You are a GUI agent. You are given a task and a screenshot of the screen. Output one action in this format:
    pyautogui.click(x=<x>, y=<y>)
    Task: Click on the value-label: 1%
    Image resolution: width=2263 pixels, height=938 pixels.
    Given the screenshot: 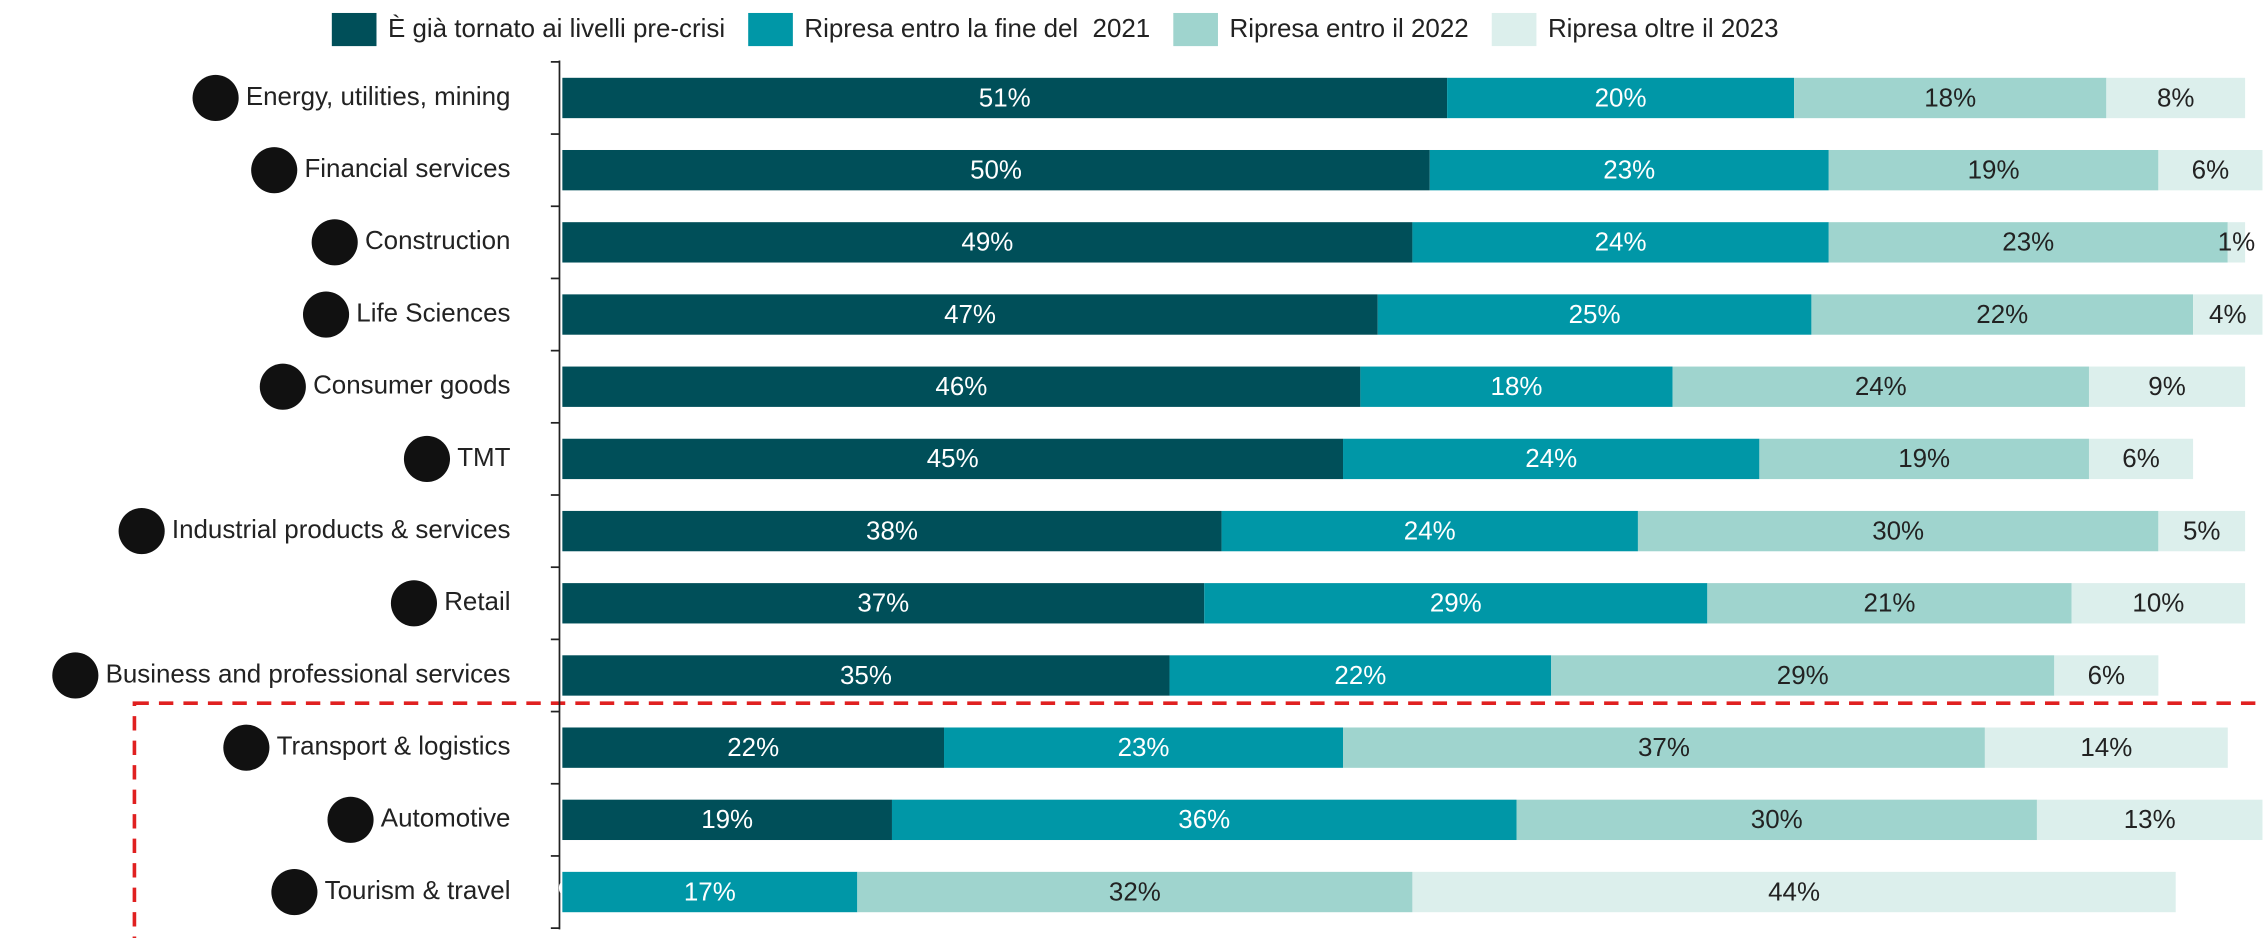 What is the action you would take?
    pyautogui.click(x=2236, y=243)
    